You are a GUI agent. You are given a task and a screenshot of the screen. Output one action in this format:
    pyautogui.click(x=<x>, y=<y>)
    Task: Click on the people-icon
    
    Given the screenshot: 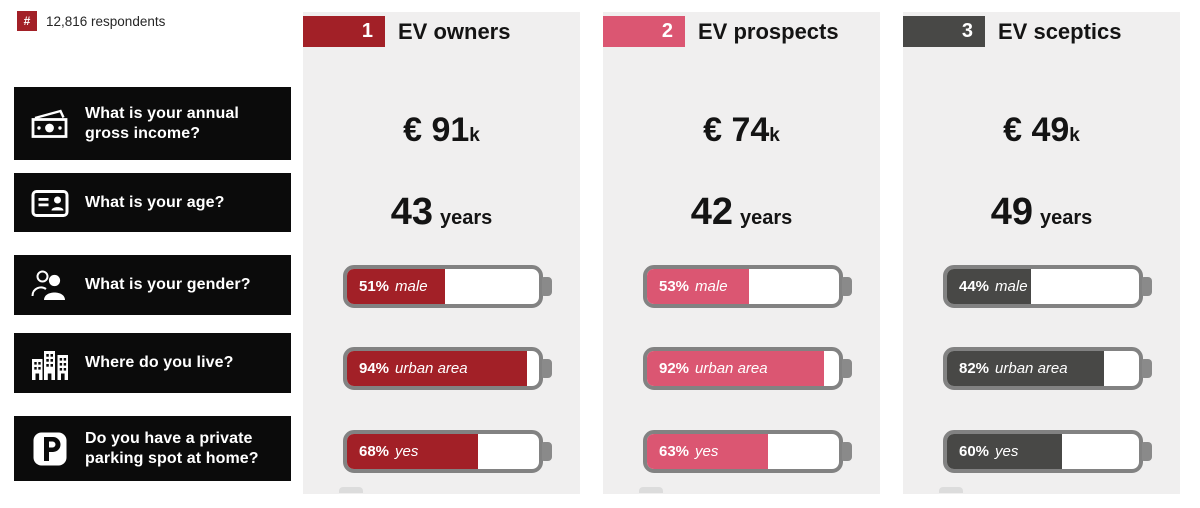 What is the action you would take?
    pyautogui.click(x=50, y=285)
    